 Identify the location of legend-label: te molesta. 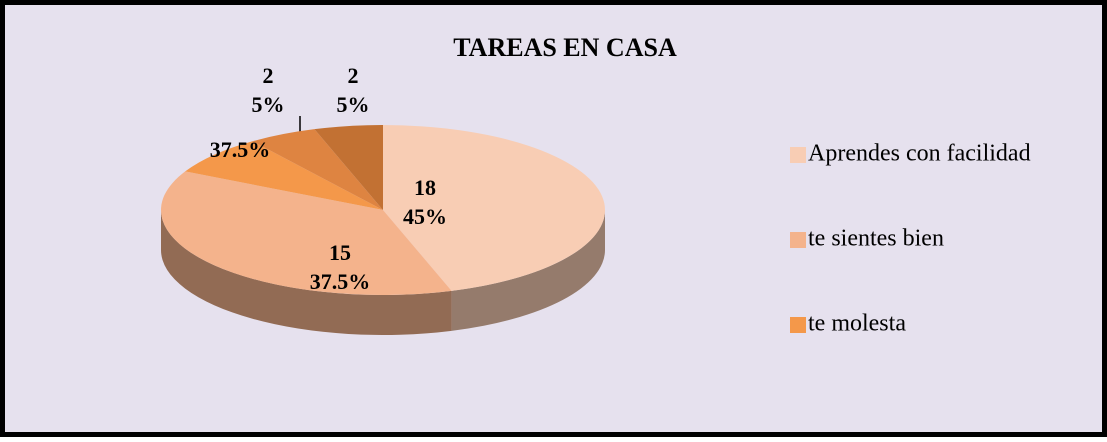
(857, 324).